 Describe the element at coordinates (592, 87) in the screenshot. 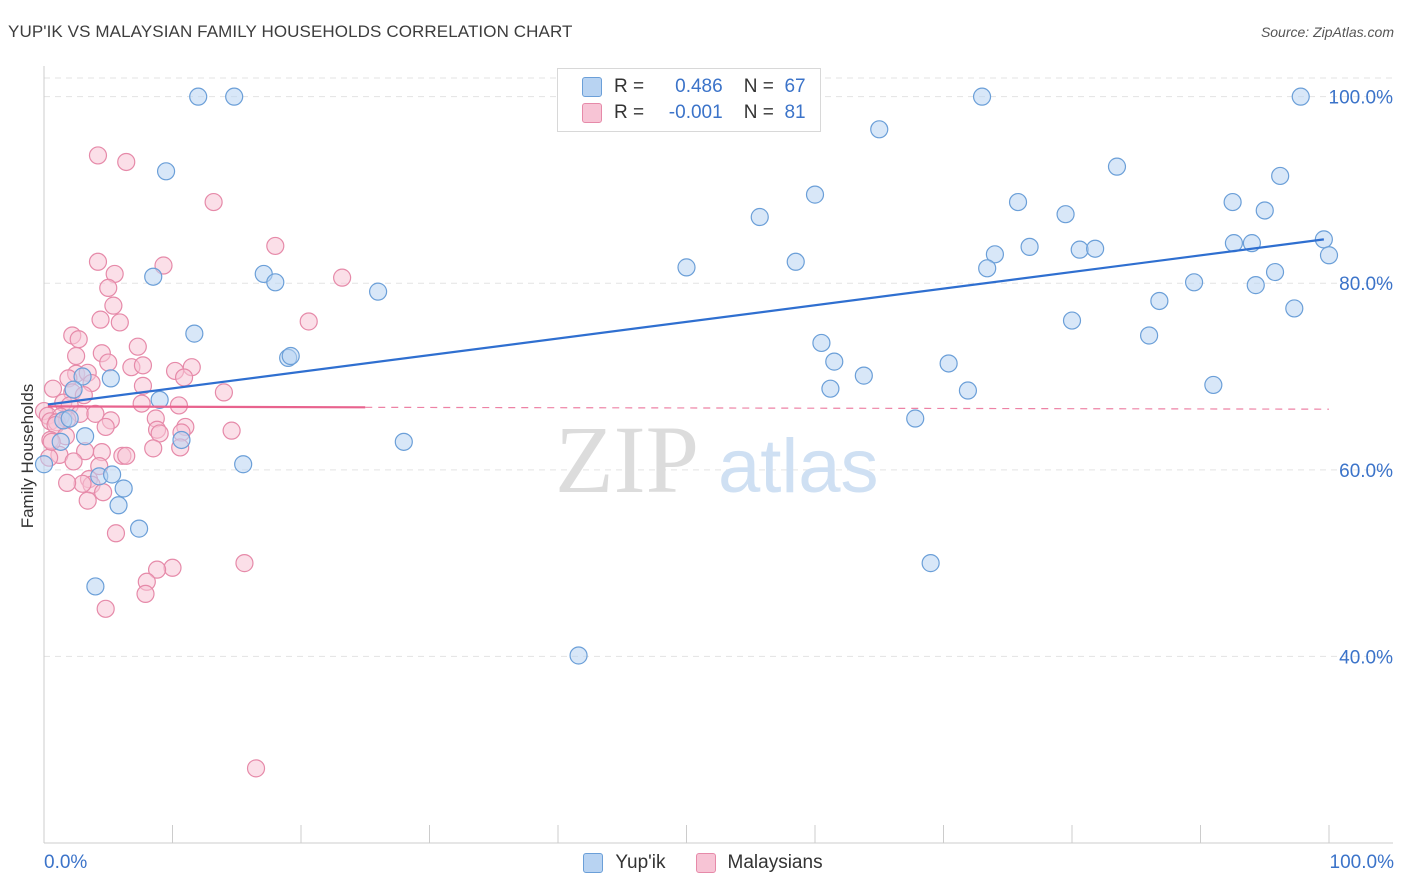

I see `yupik-swatch` at that location.